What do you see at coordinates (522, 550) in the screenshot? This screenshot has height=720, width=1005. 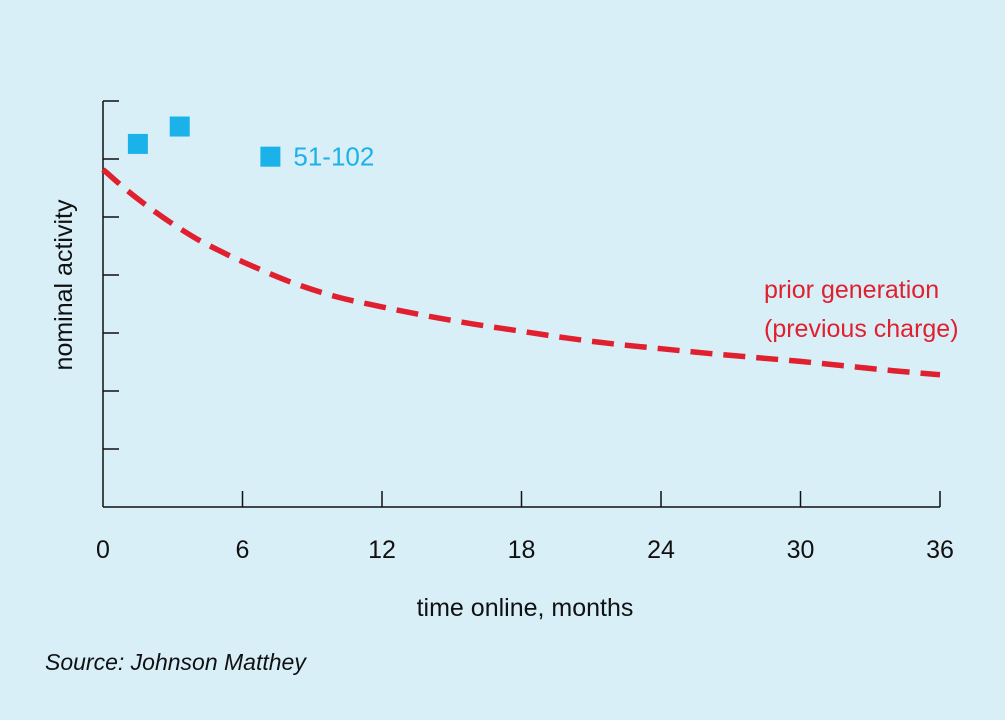 I see `x-tick-label: 18` at bounding box center [522, 550].